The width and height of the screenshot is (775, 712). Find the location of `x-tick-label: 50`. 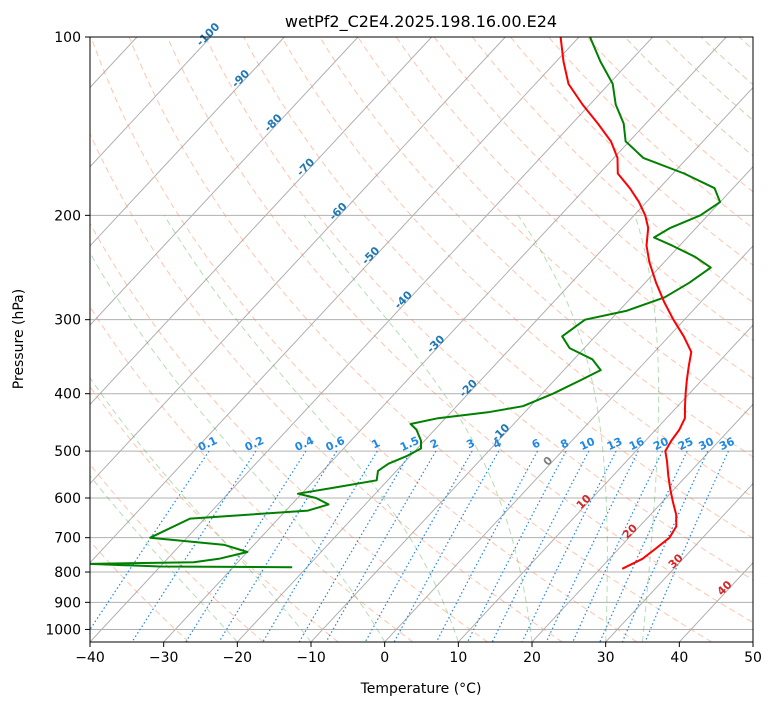

x-tick-label: 50 is located at coordinates (753, 658).